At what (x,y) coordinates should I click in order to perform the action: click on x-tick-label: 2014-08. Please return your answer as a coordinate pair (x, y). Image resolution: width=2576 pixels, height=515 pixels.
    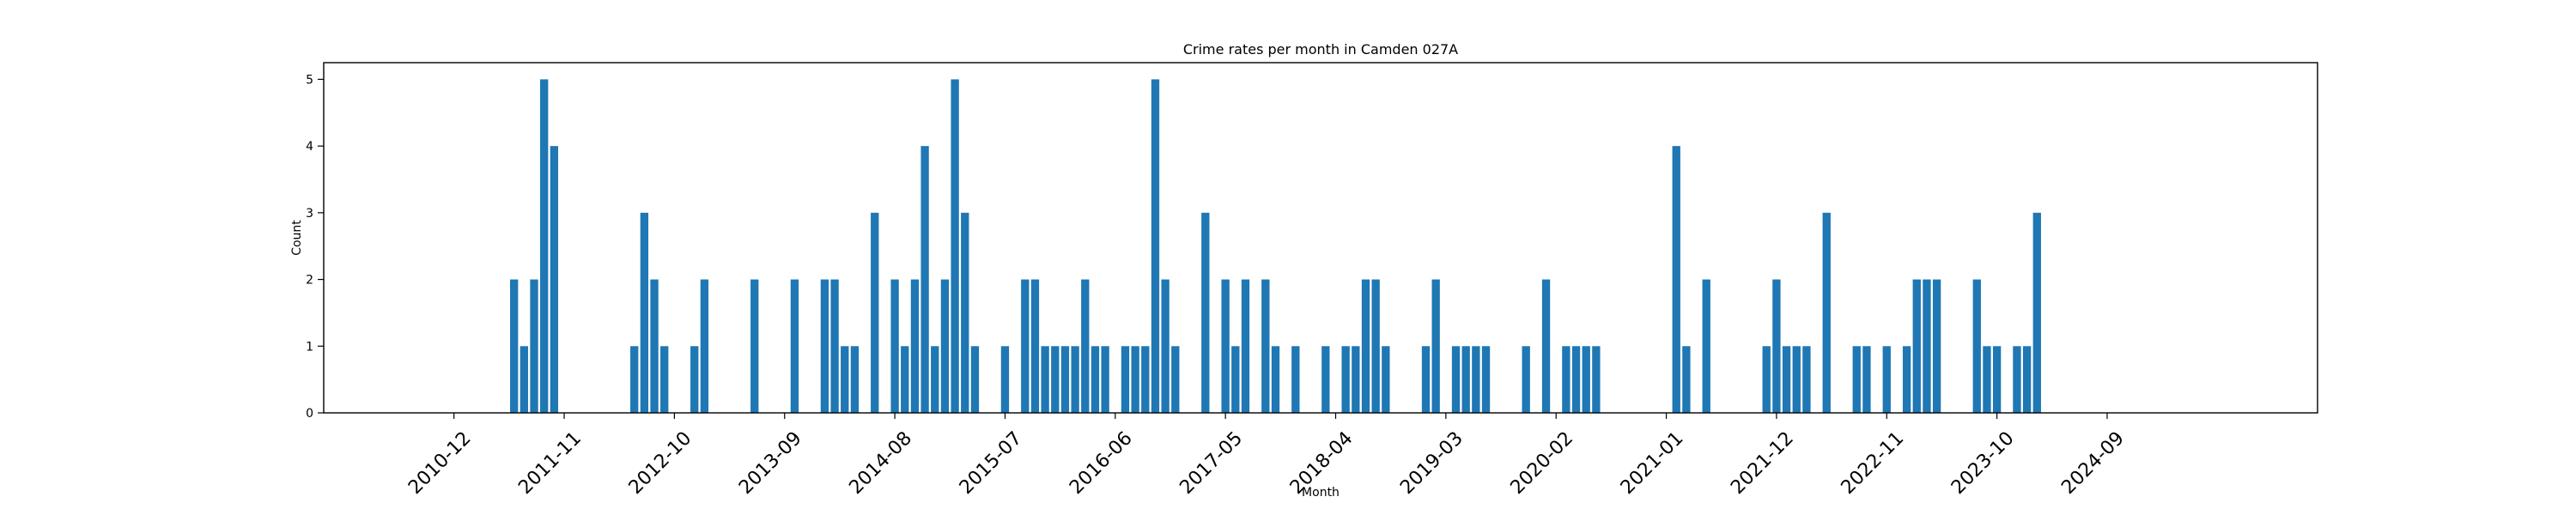
    Looking at the image, I should click on (881, 463).